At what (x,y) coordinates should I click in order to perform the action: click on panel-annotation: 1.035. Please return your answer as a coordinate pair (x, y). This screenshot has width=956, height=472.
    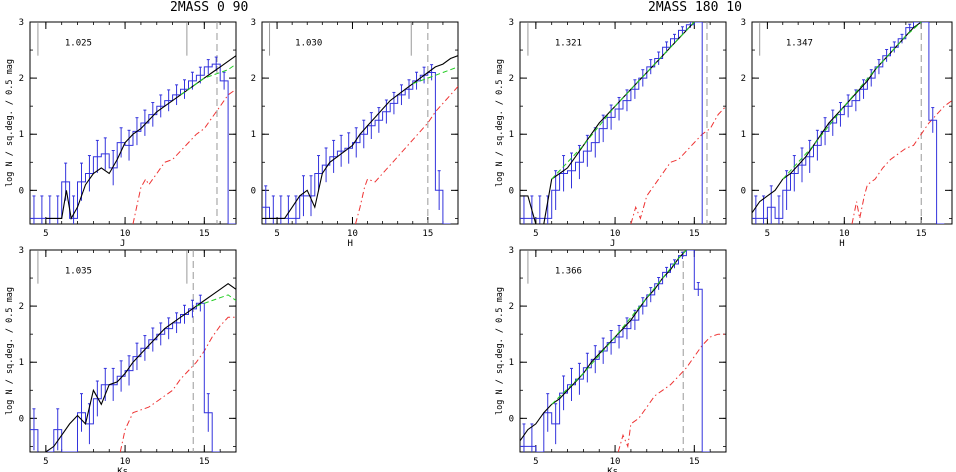
    Looking at the image, I should click on (78, 272).